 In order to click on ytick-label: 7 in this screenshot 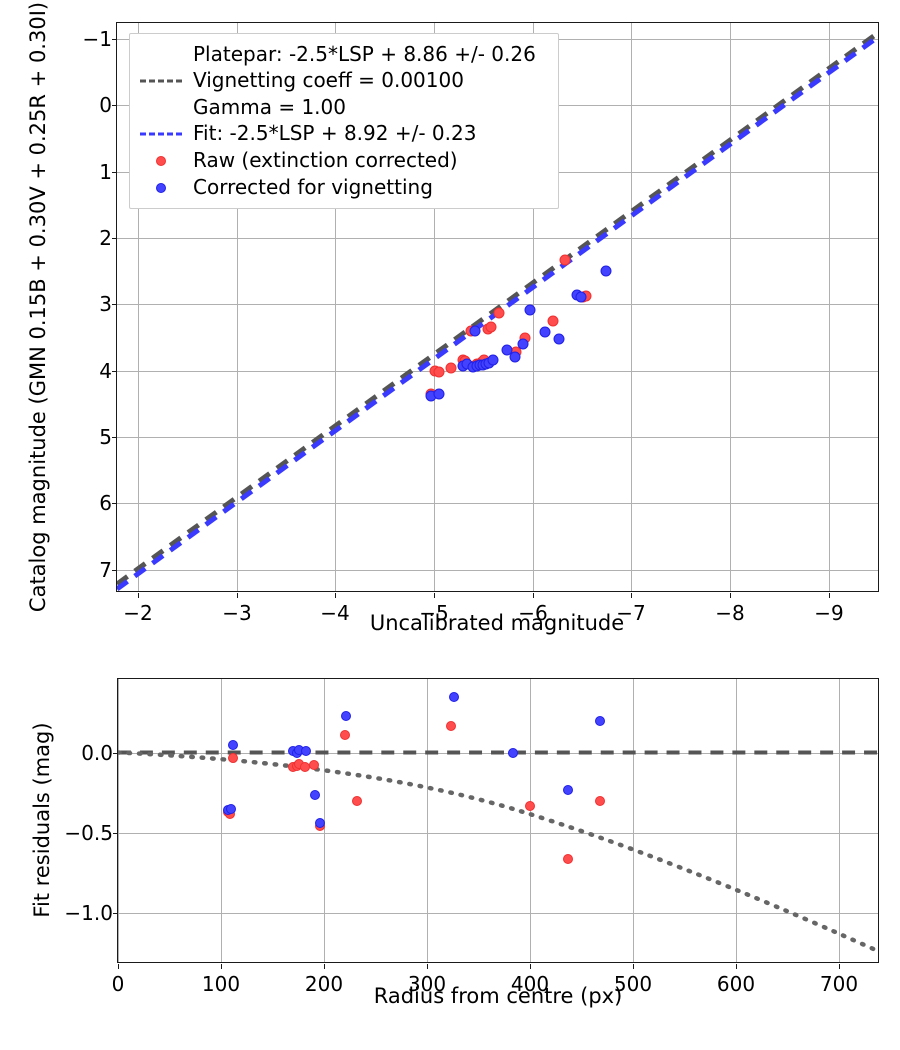, I will do `click(105, 570)`.